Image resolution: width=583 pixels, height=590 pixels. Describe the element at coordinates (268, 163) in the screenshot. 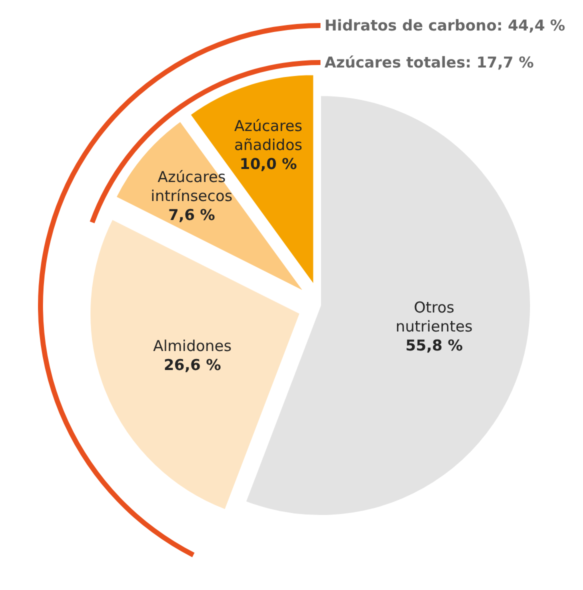

I see `data-label: 10,0 %` at that location.